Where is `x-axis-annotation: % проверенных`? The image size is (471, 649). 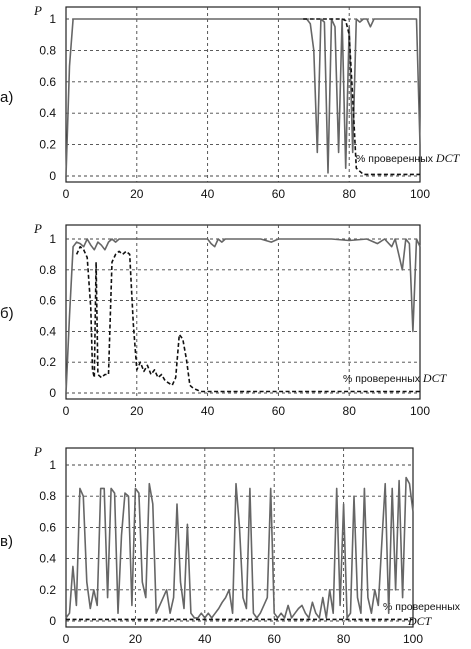
x-axis-annotation: % проверенных is located at coordinates (422, 607).